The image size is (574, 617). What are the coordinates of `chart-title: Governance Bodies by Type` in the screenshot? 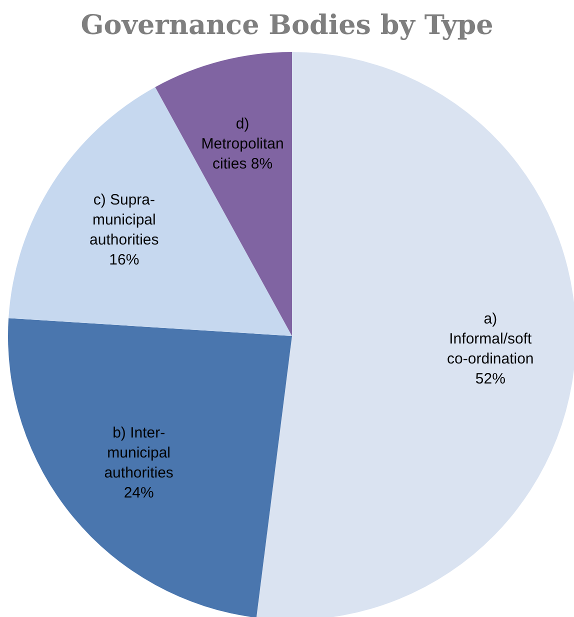 It's located at (287, 25).